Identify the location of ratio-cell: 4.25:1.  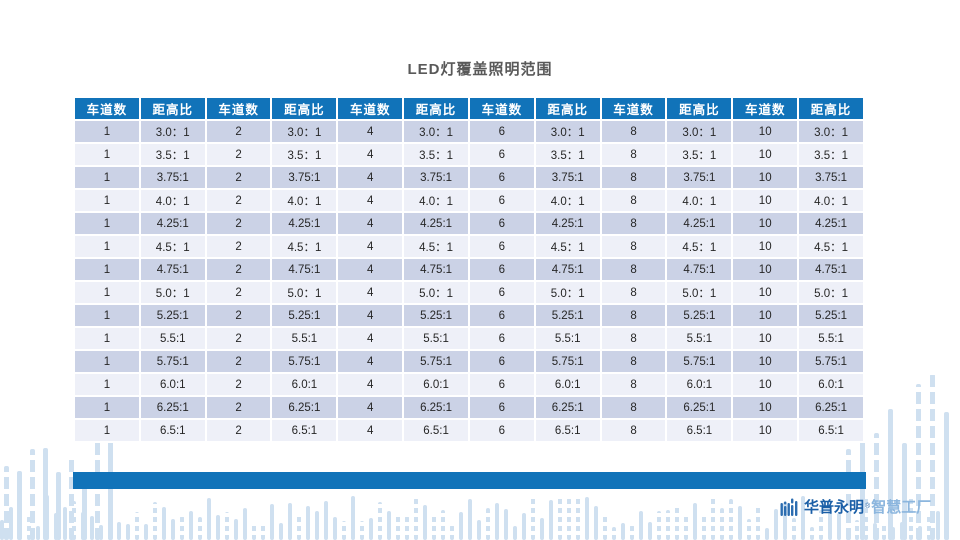
(172, 223).